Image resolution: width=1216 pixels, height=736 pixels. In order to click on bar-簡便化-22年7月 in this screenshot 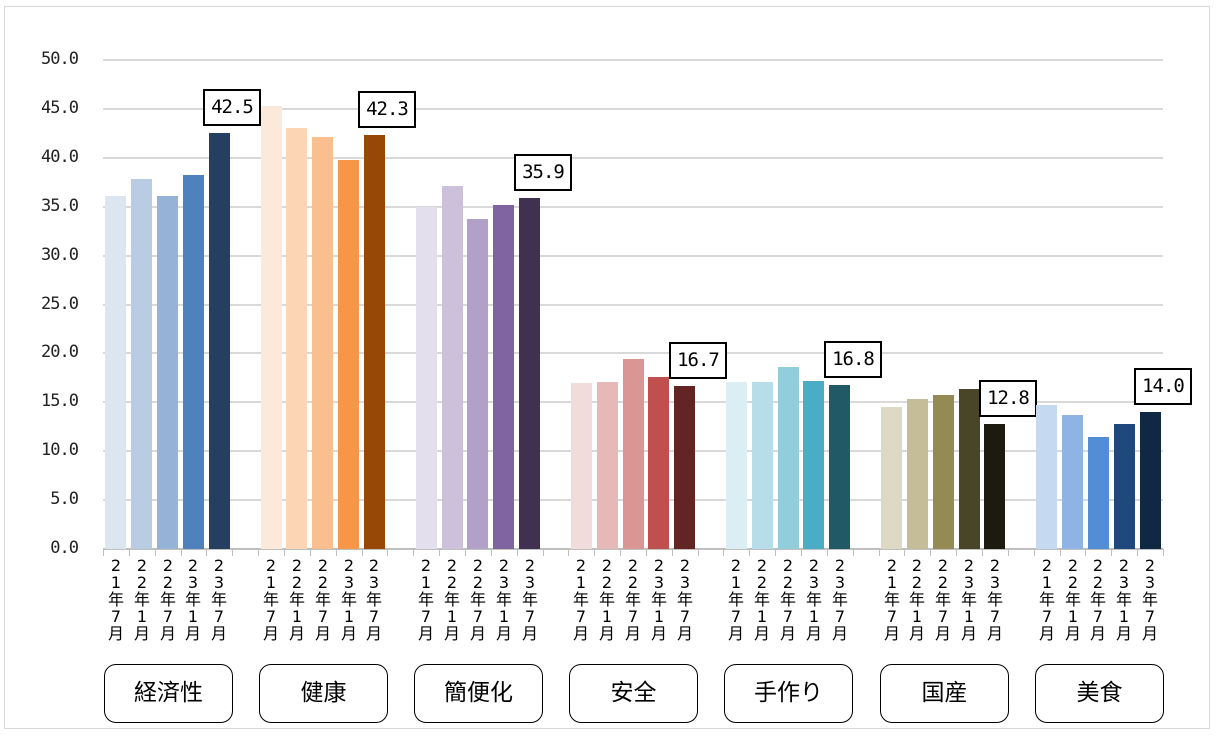, I will do `click(477, 384)`.